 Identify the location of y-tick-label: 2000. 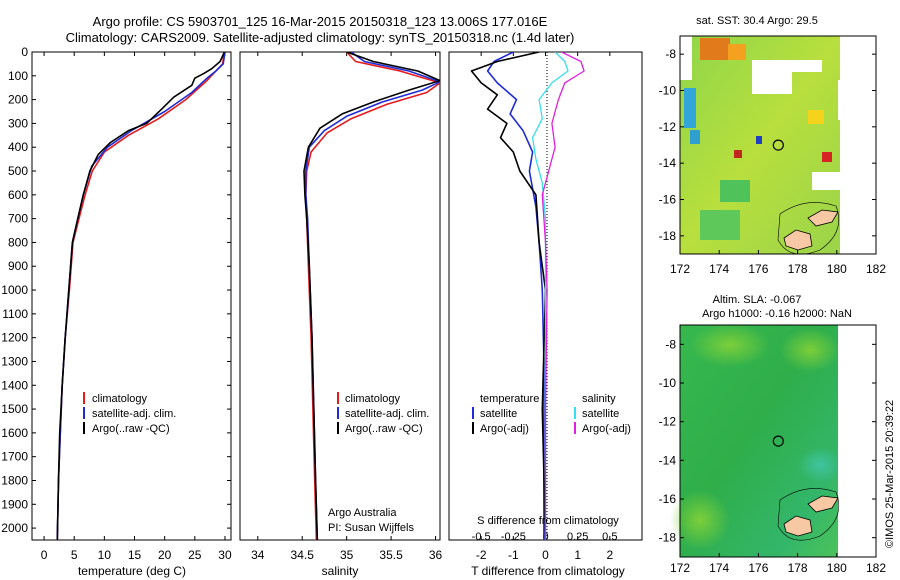
(14, 528).